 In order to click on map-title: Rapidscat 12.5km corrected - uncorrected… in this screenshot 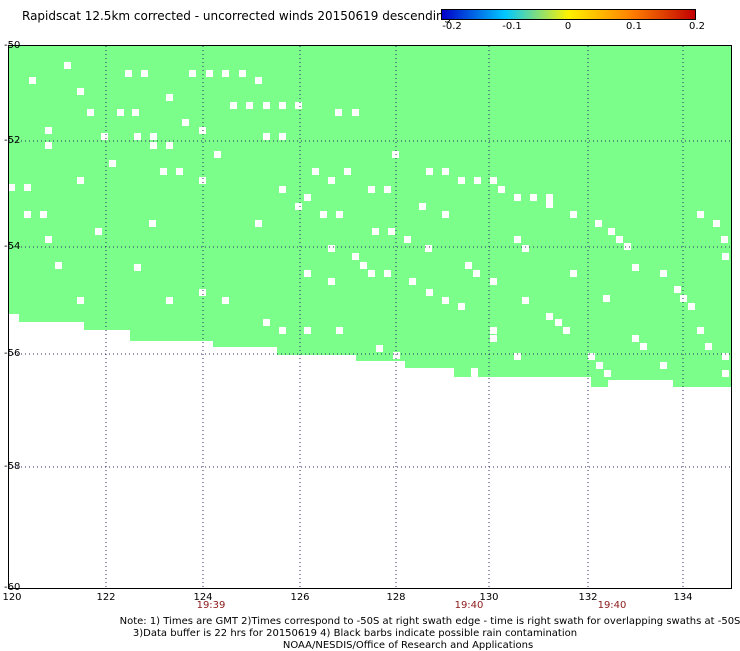, I will do `click(237, 16)`.